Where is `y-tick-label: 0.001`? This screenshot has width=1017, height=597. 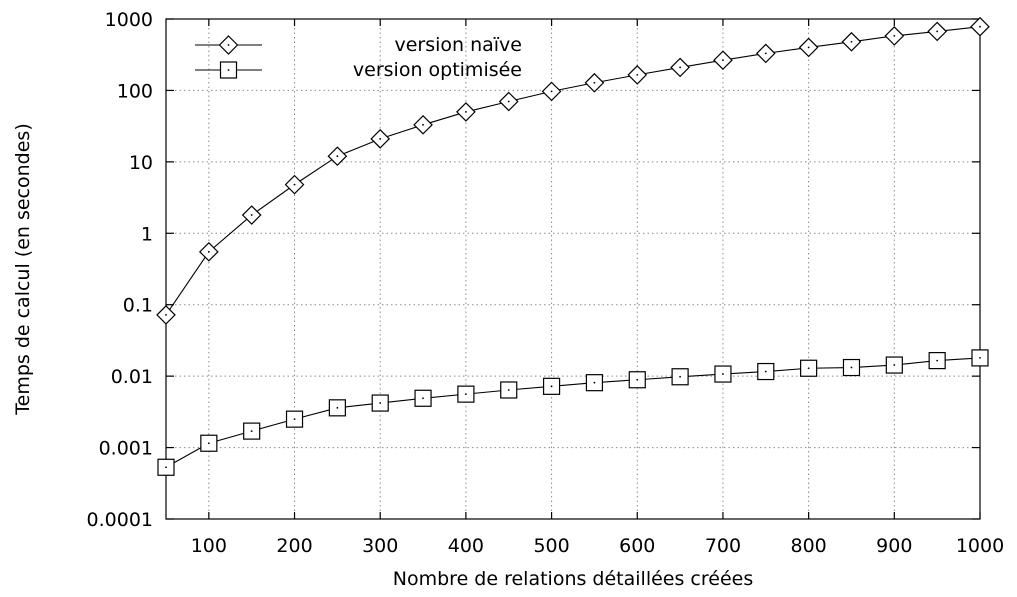
y-tick-label: 0.001 is located at coordinates (126, 449).